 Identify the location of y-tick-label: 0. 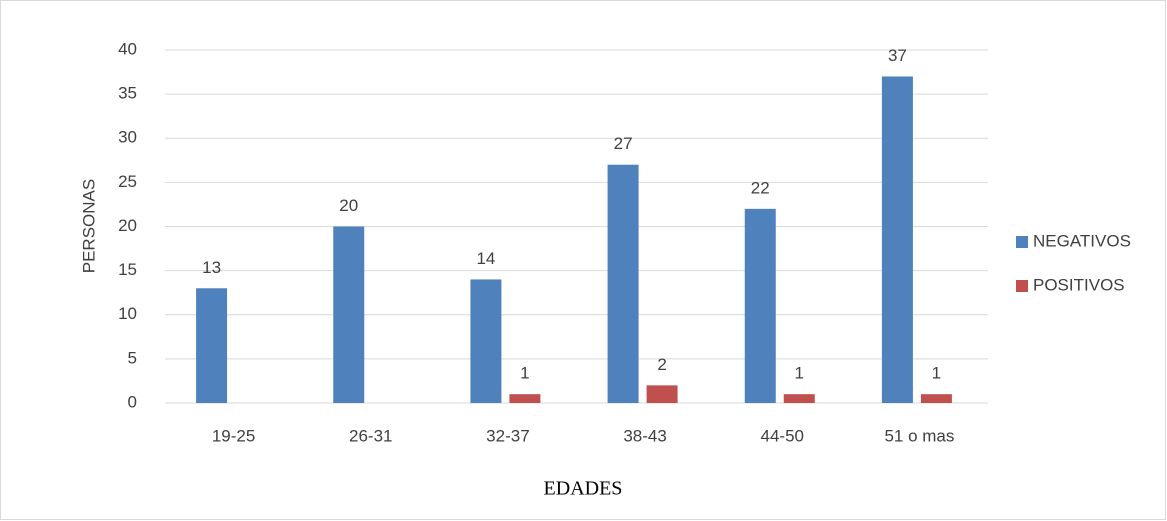
(132, 401).